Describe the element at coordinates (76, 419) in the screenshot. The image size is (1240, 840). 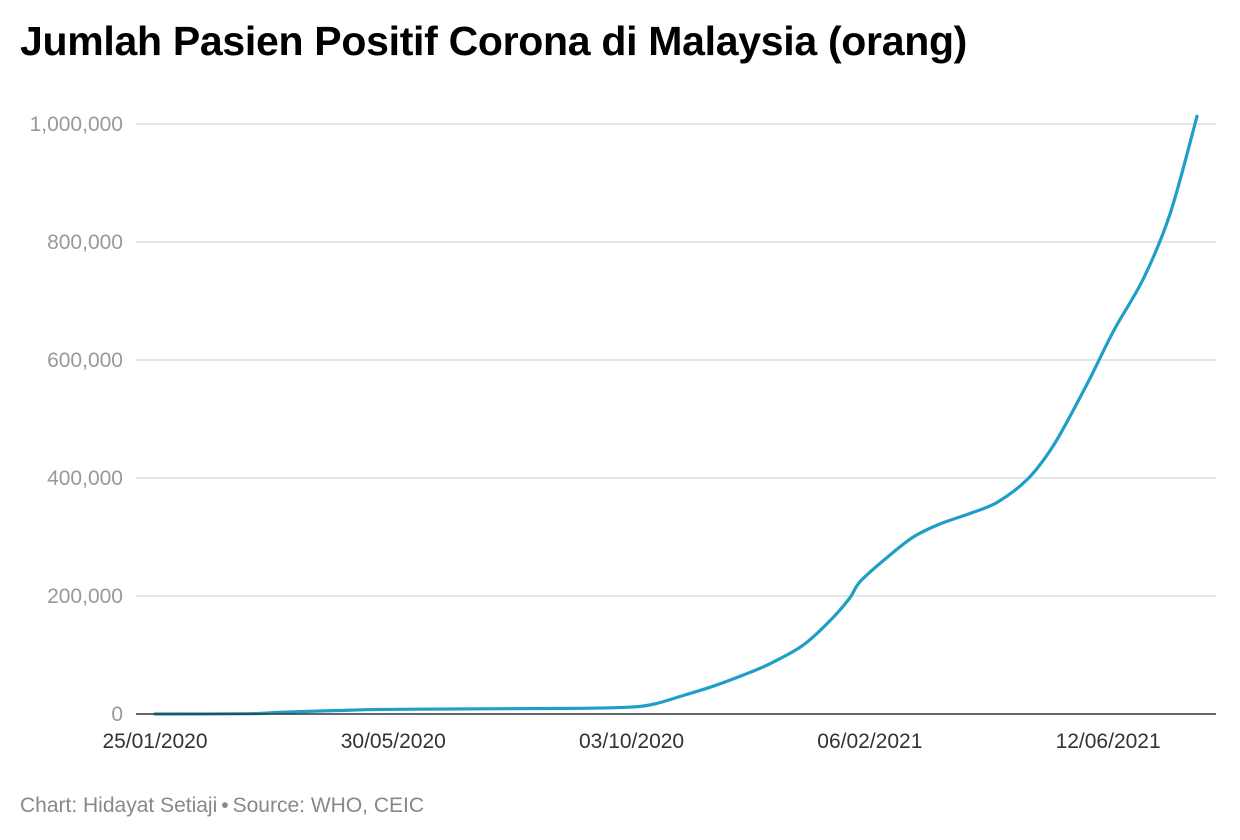
I see `y-axis-labels: 0 200,000 400,000 600,000 800,000 1,000,000` at that location.